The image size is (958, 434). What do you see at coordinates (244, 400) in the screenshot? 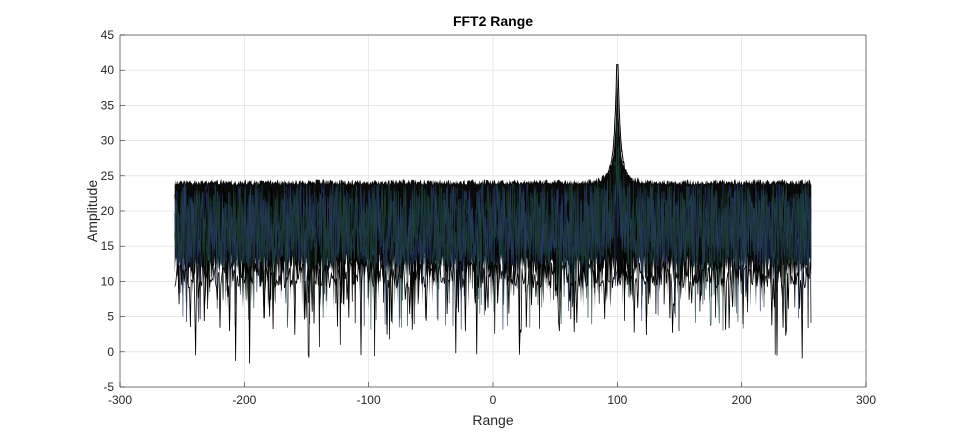
I see `x-tick-label: -200` at bounding box center [244, 400].